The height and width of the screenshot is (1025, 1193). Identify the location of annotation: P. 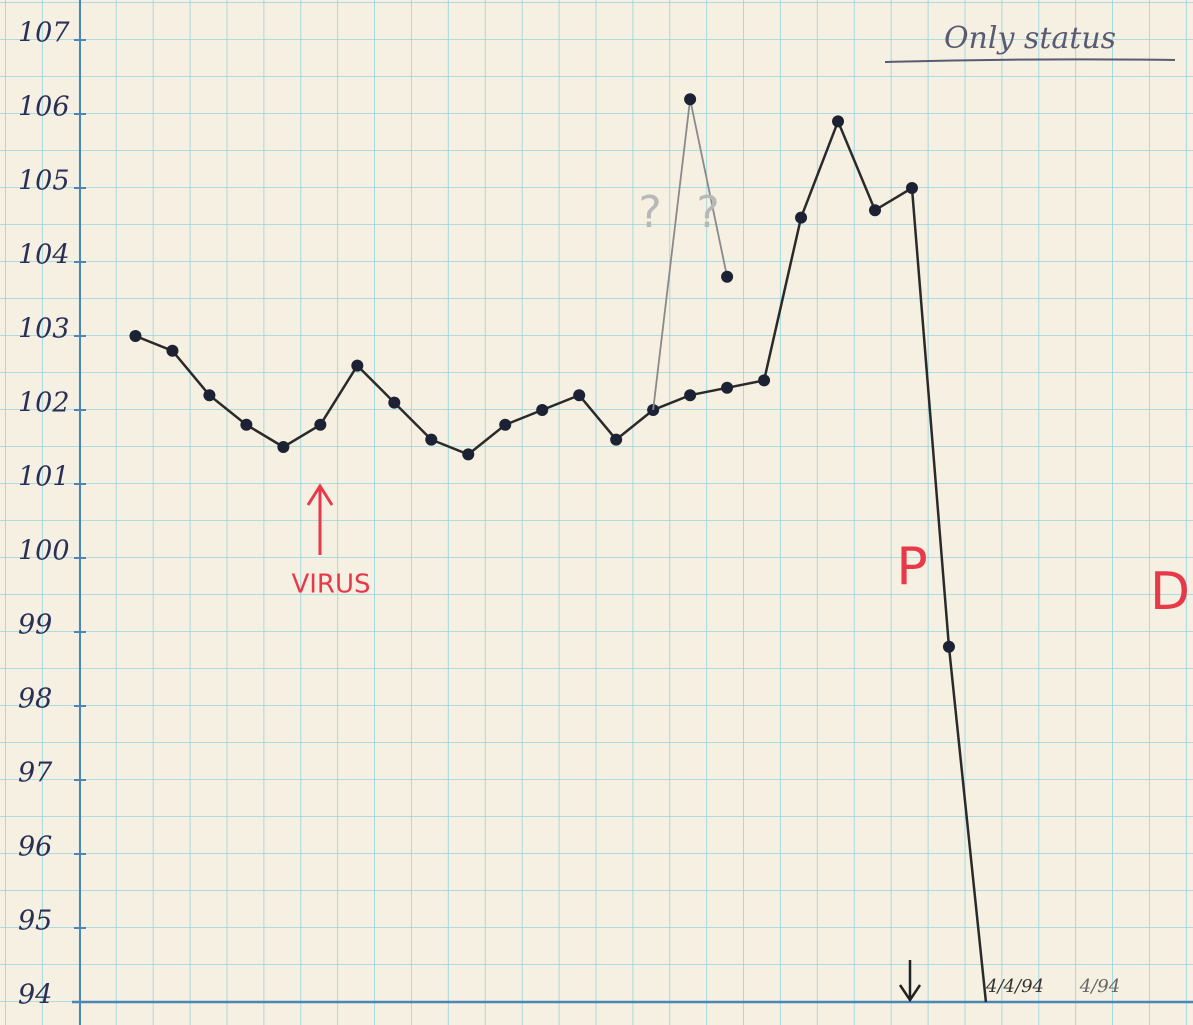
(911, 567).